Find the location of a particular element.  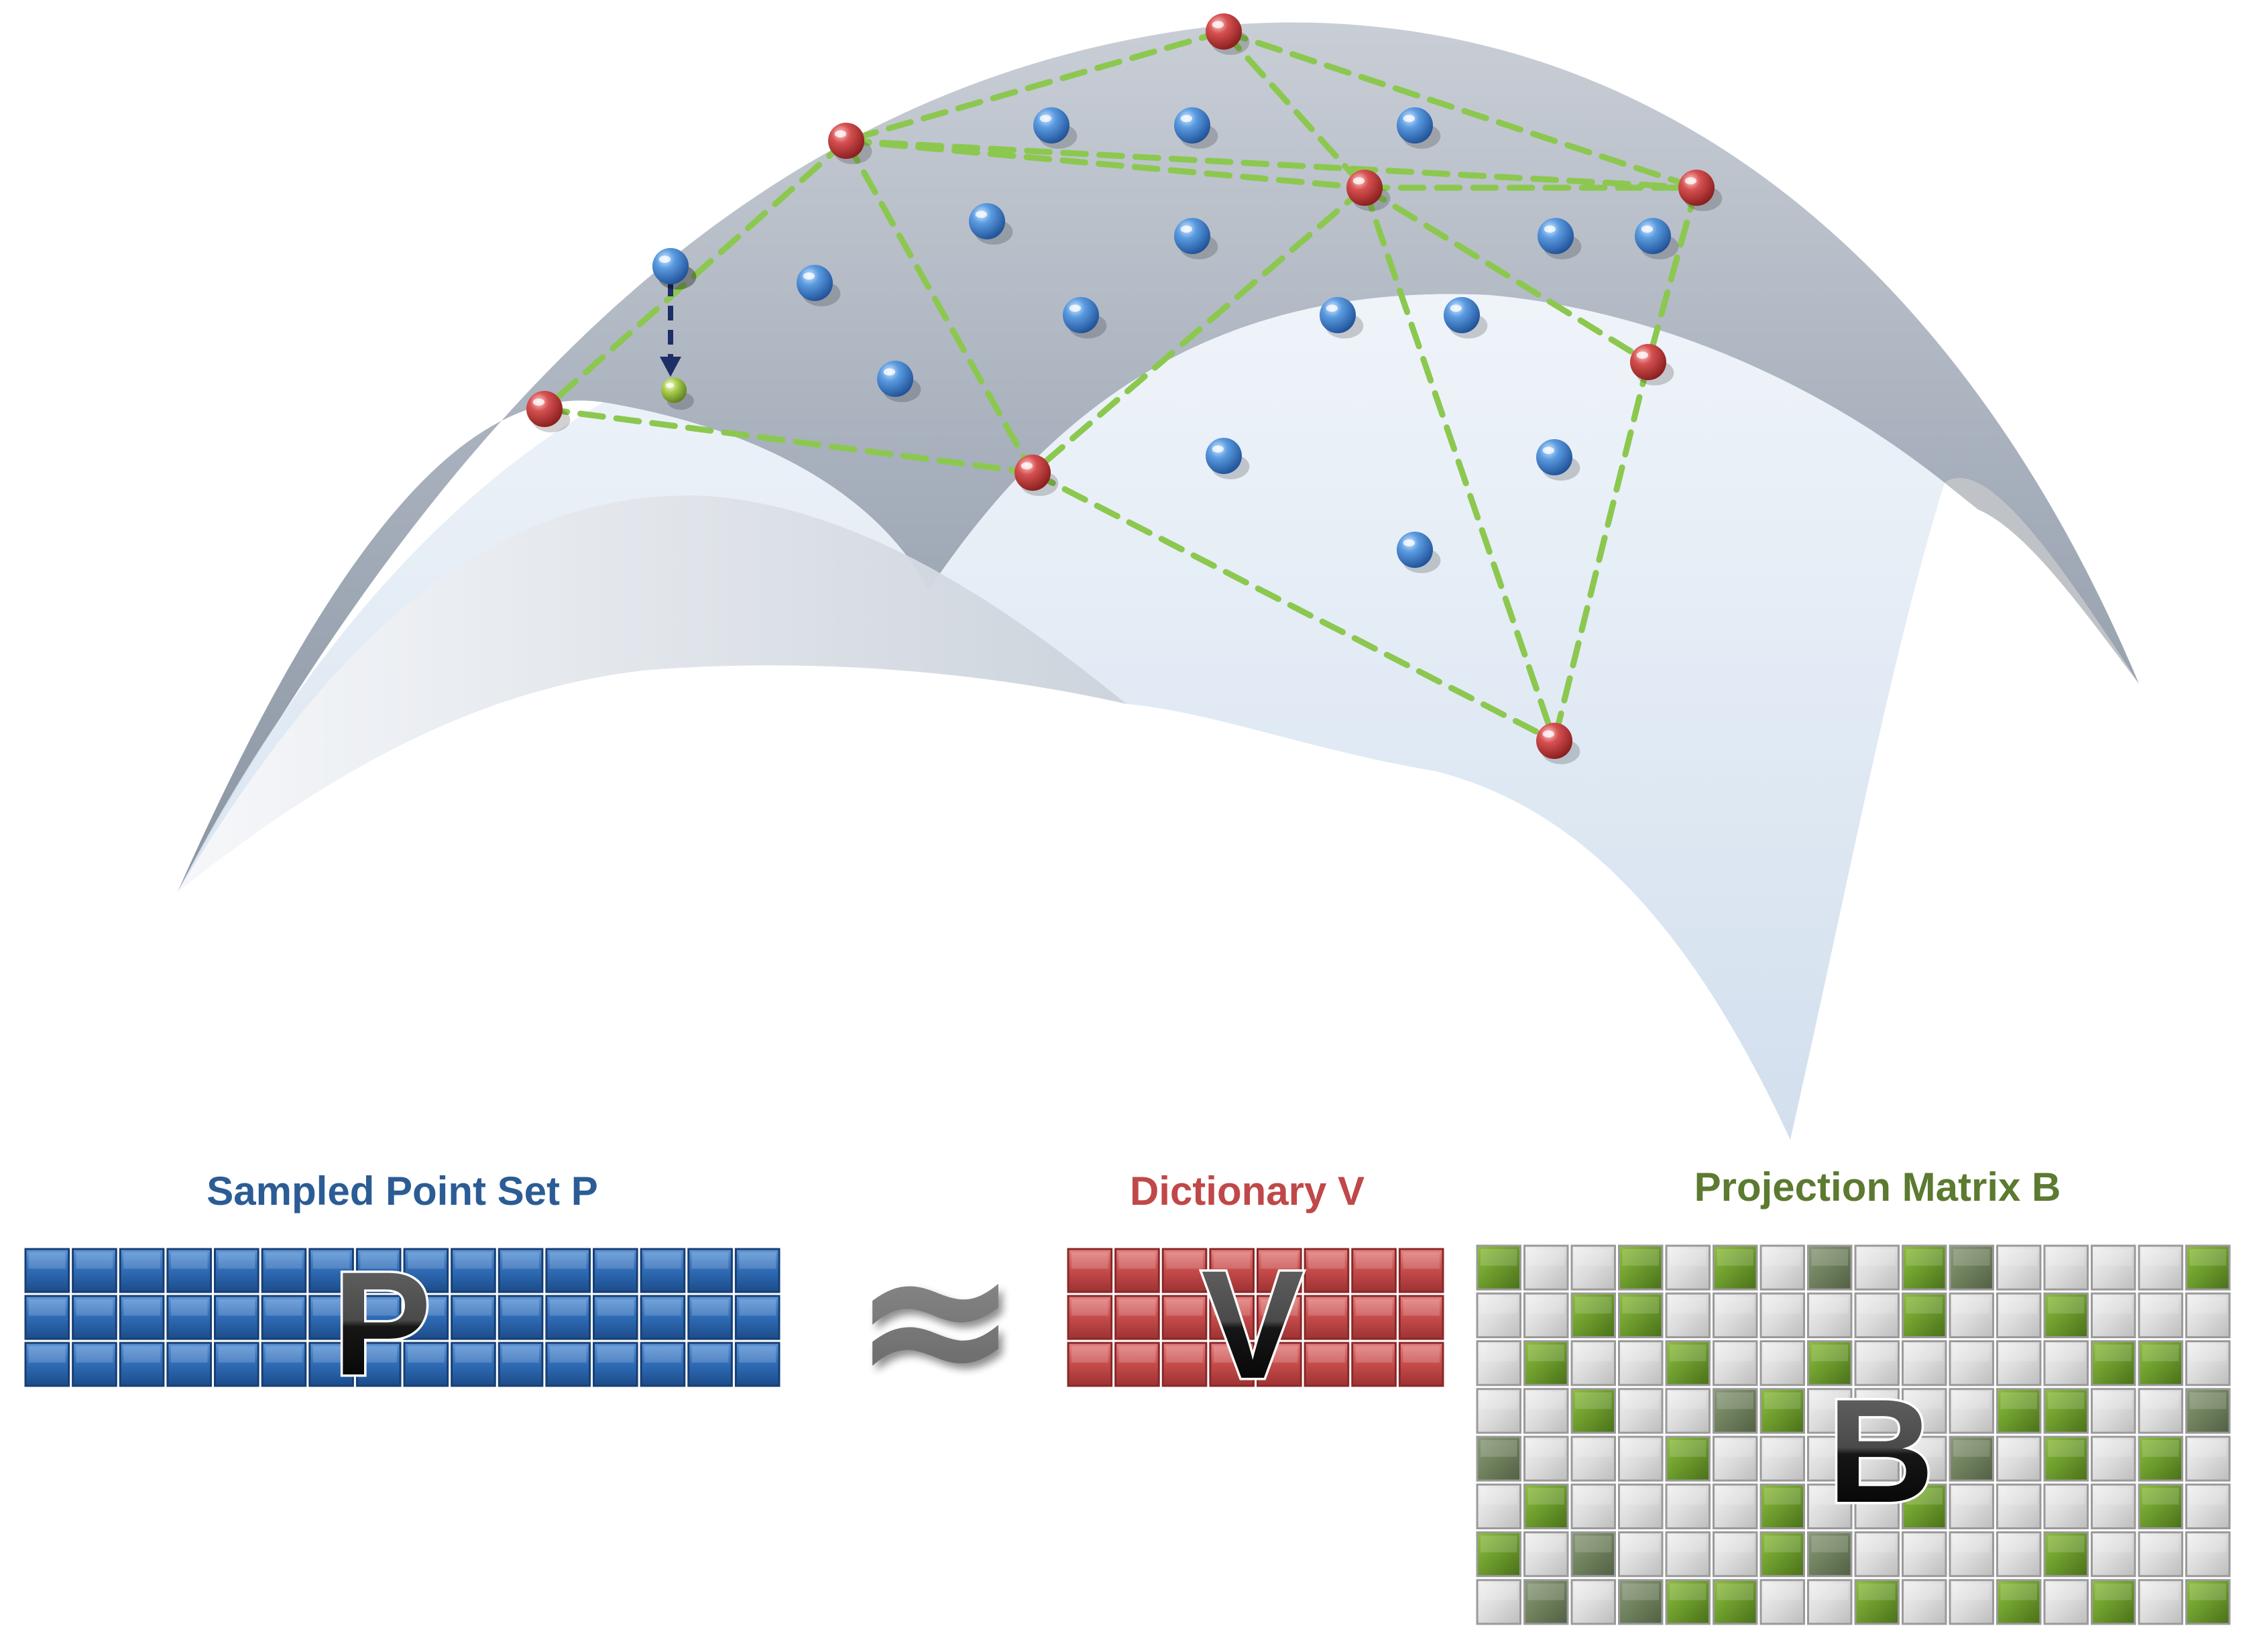

matrix-b is located at coordinates (1853, 1434).